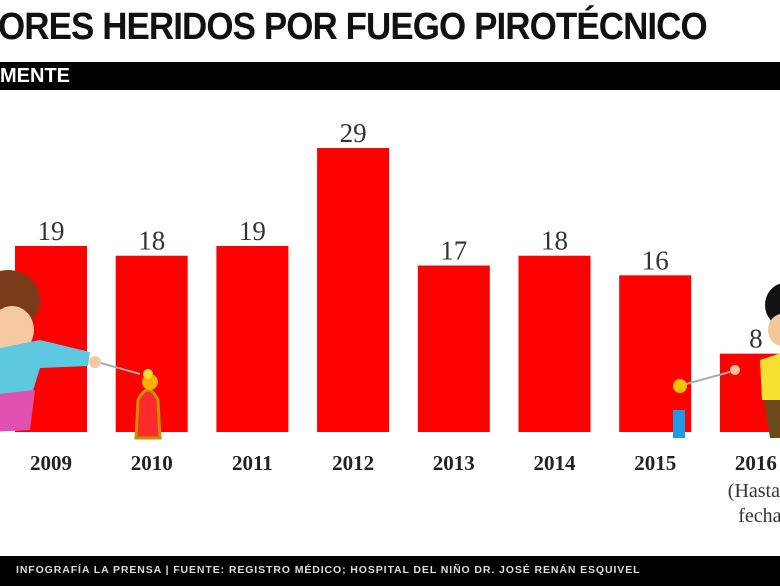  I want to click on chart-title: ORES HERIDOS POR FUEGO PIROTÉCNICO, so click(354, 27).